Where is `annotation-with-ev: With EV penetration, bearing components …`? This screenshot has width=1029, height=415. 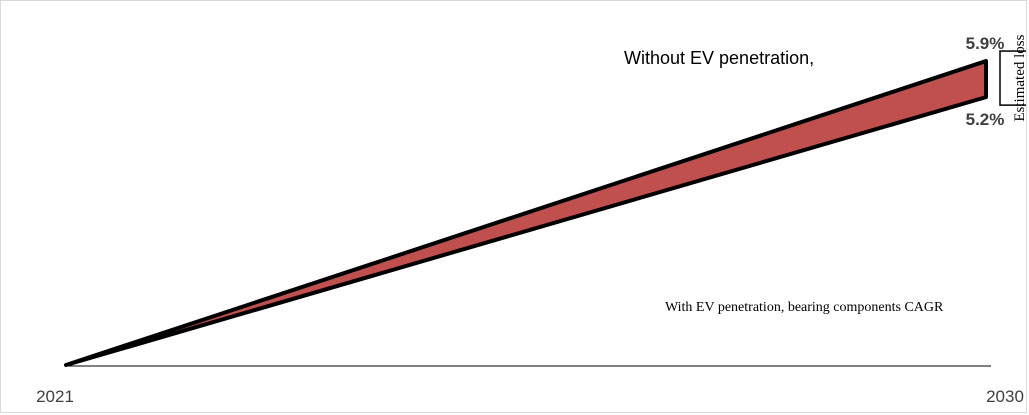 annotation-with-ev: With EV penetration, bearing components … is located at coordinates (804, 307).